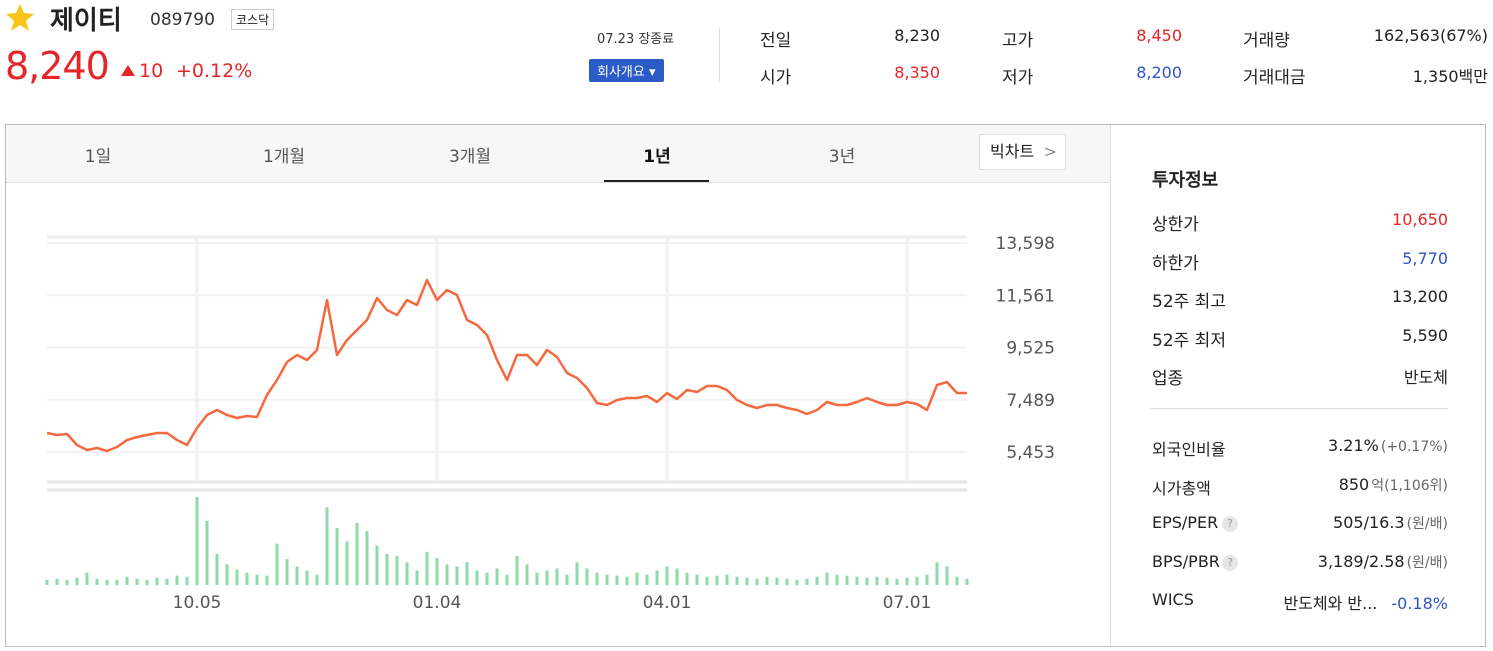 Image resolution: width=1493 pixels, height=651 pixels. Describe the element at coordinates (558, 154) in the screenshot. I see `tab-bar` at that location.